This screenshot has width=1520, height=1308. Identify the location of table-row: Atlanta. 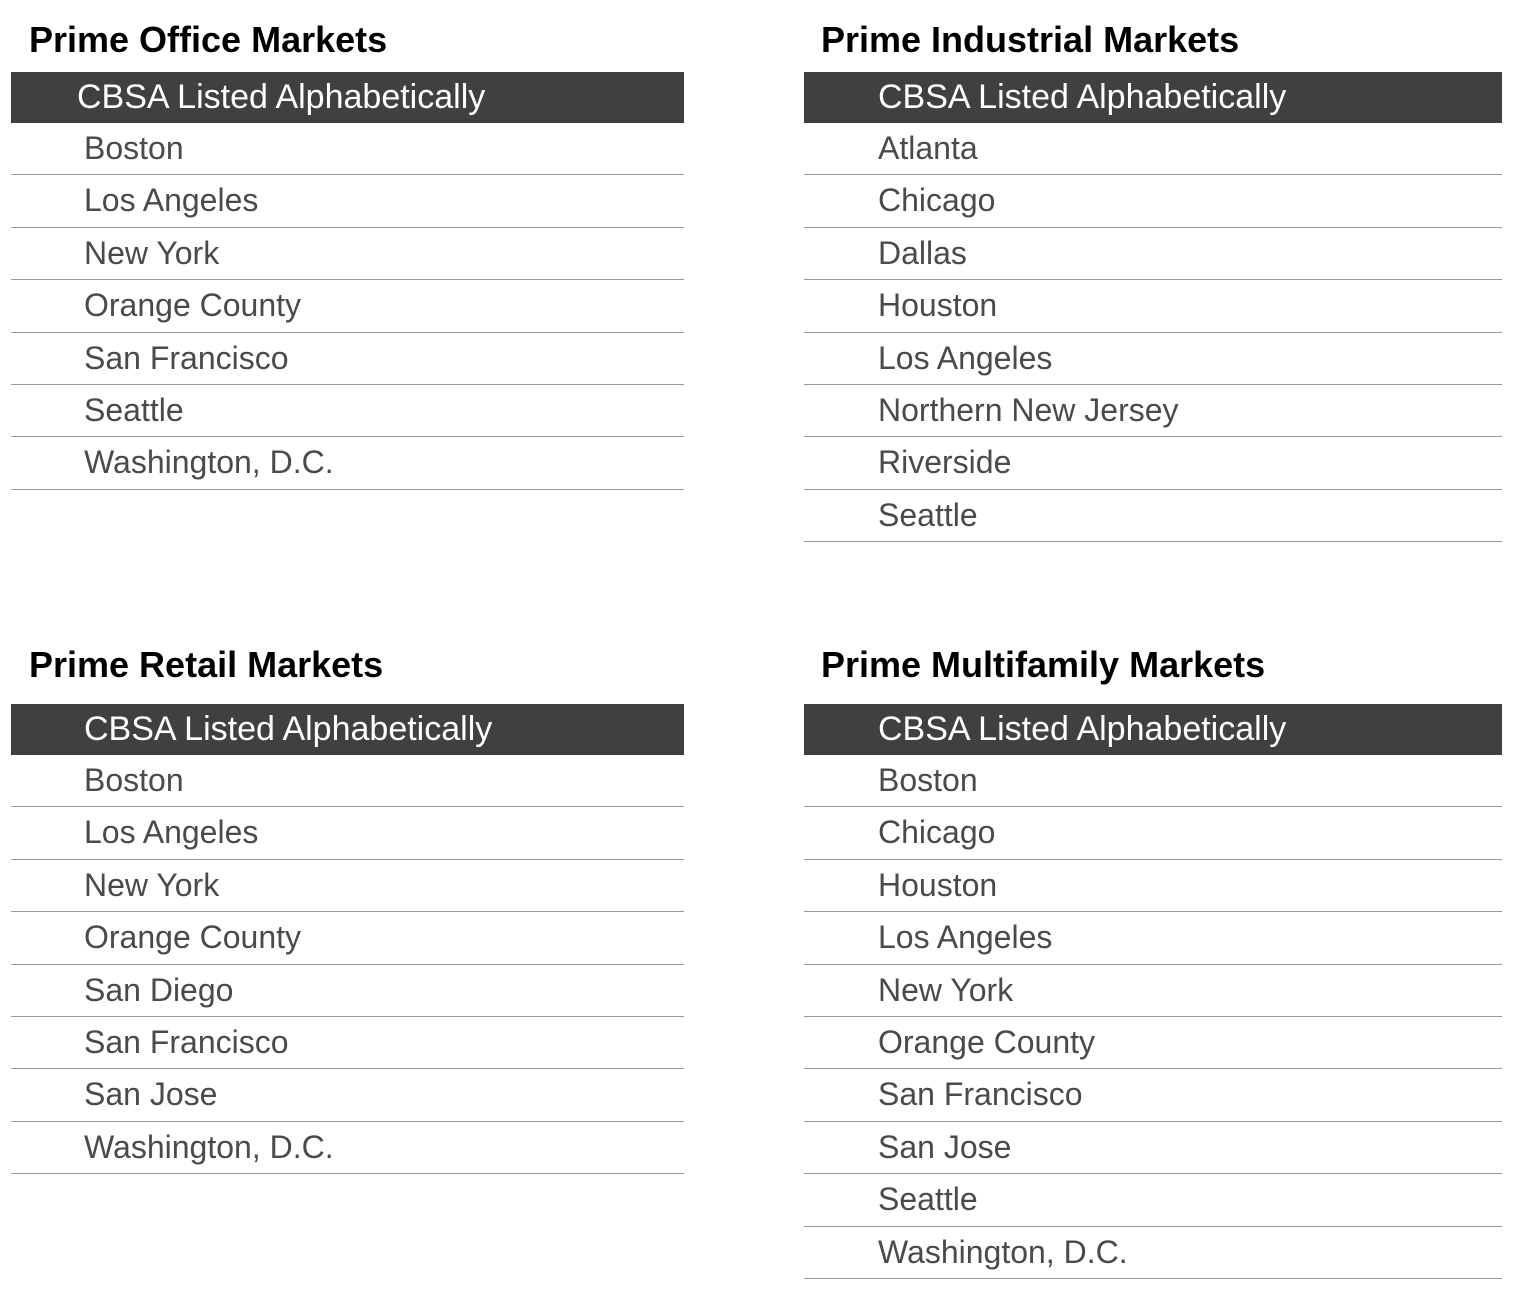
(1153, 149).